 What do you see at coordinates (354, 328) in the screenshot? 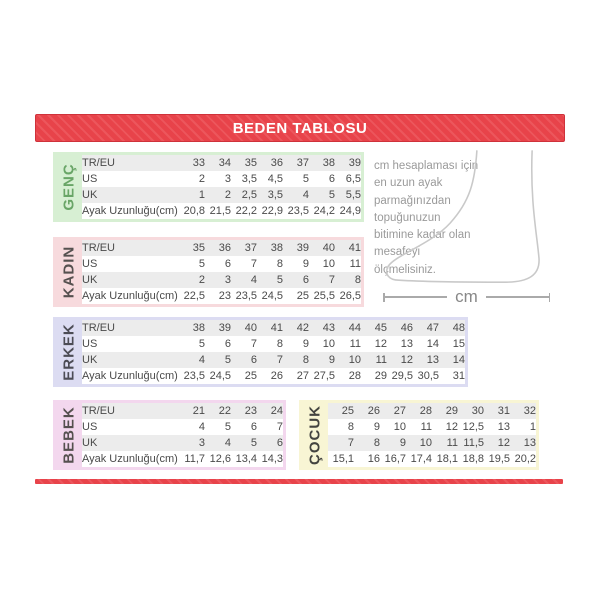
I see `size-value: 44` at bounding box center [354, 328].